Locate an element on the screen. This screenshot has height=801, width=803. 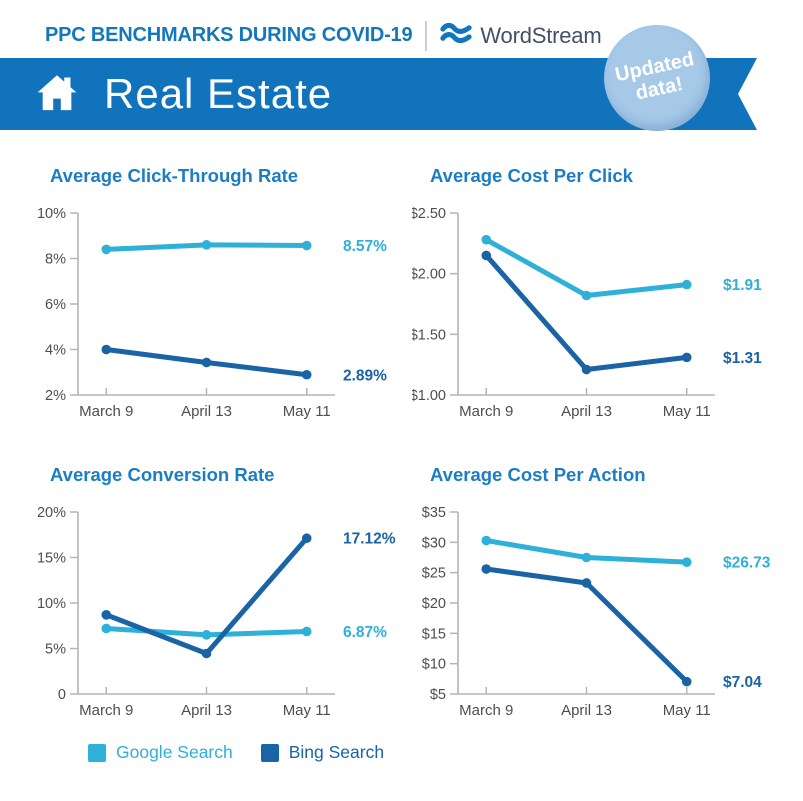
series-end-label: 2.89% is located at coordinates (365, 375).